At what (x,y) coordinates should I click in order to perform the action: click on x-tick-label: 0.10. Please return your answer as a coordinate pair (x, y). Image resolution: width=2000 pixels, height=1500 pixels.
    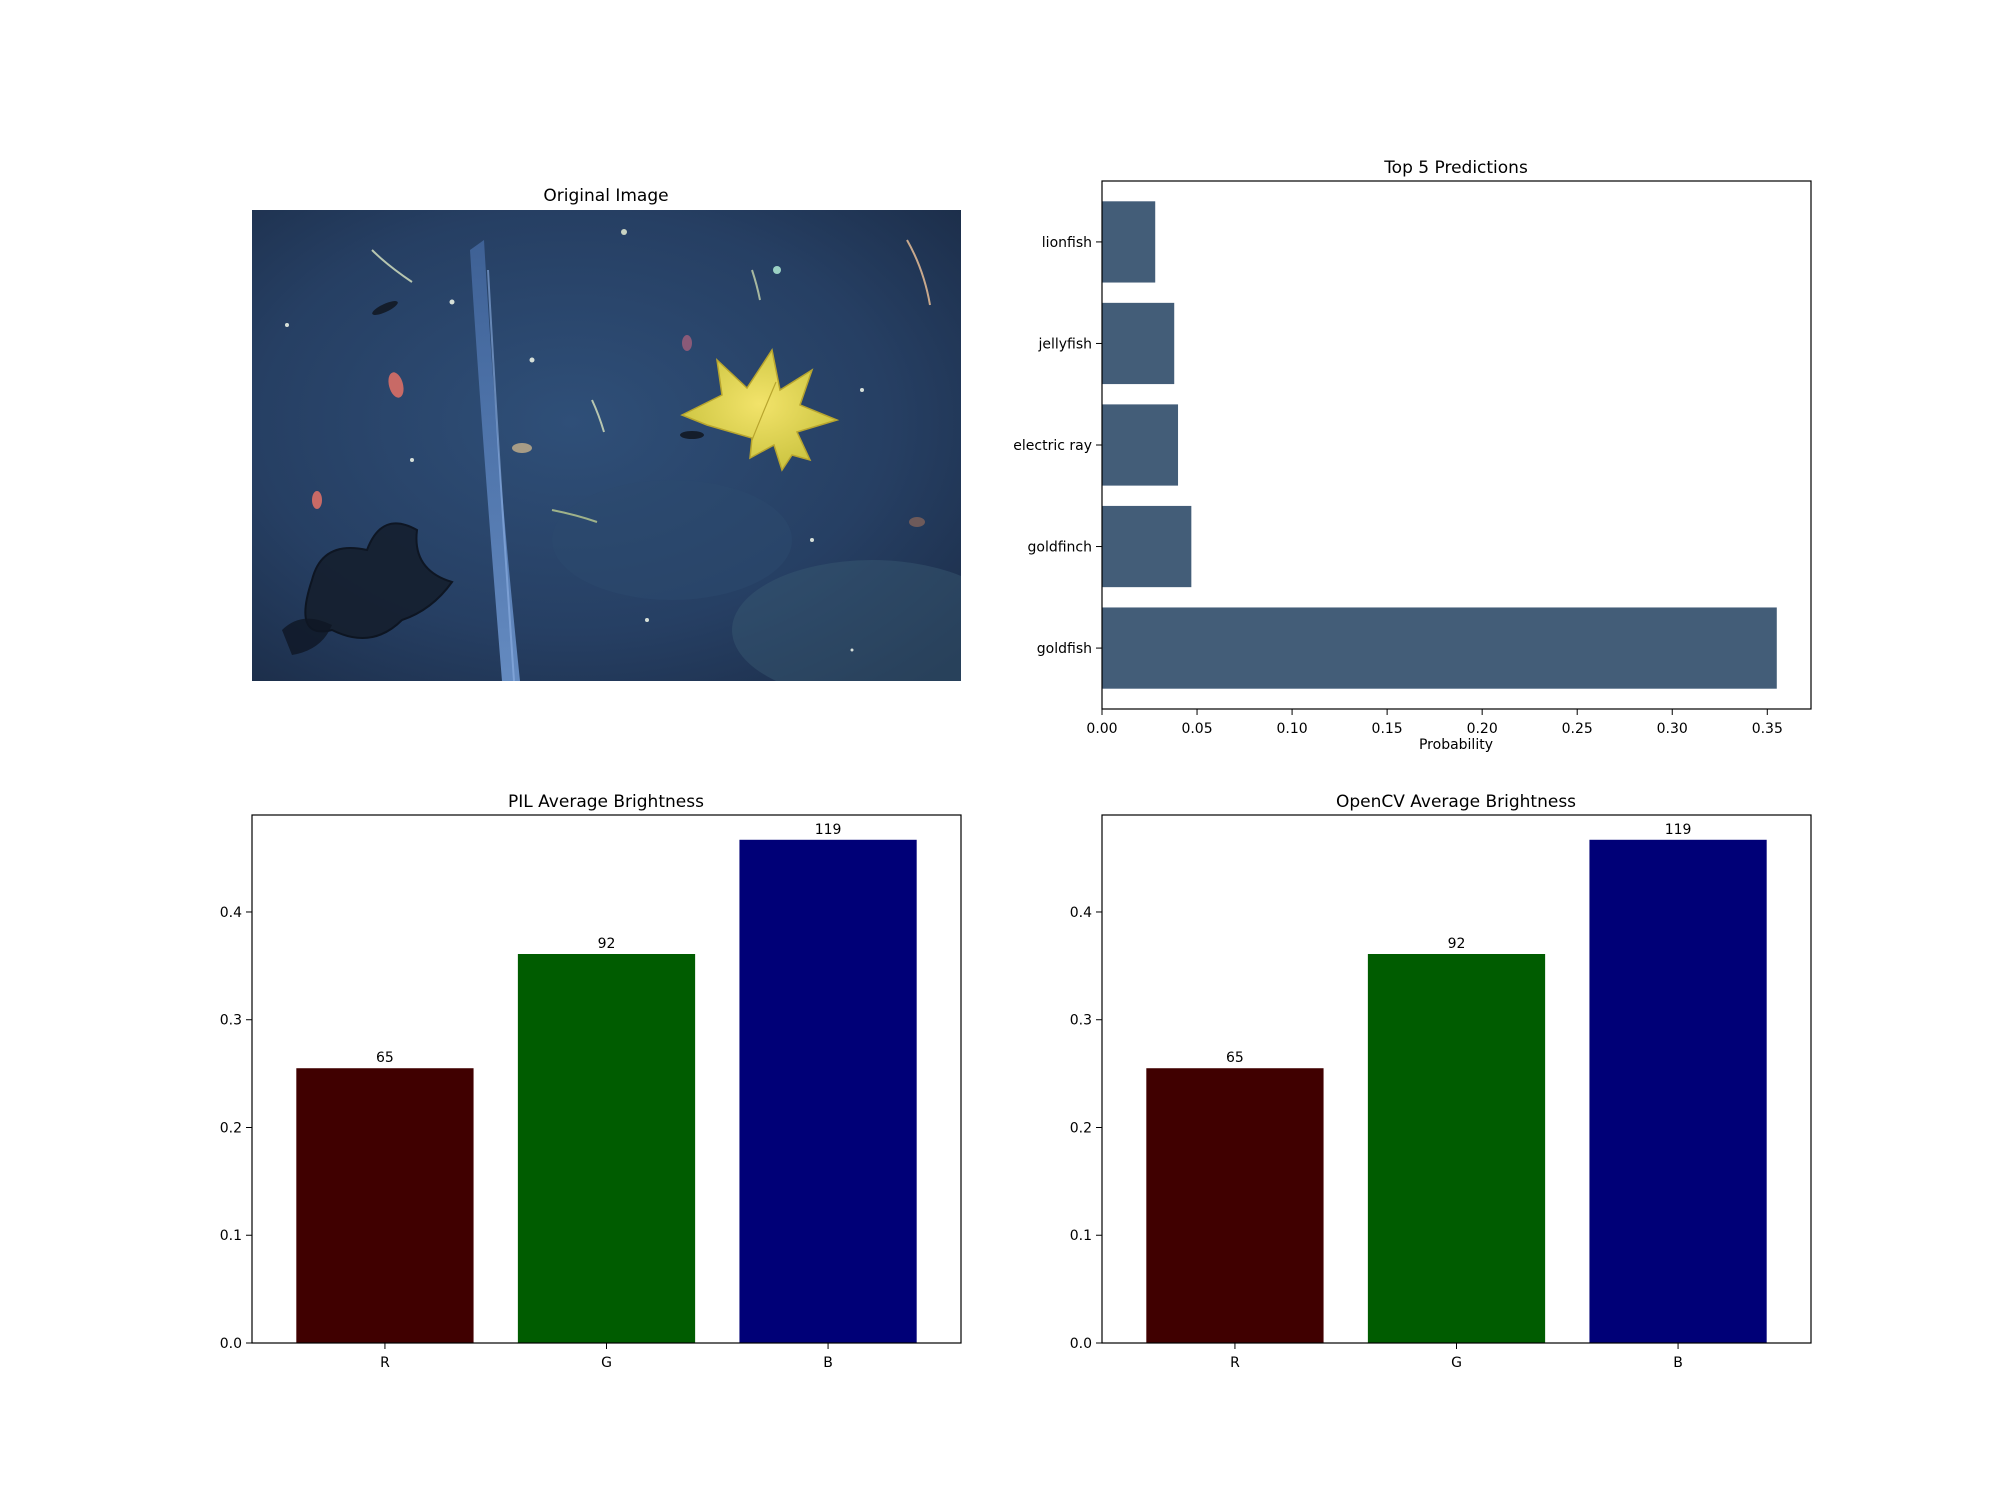
    Looking at the image, I should click on (1291, 729).